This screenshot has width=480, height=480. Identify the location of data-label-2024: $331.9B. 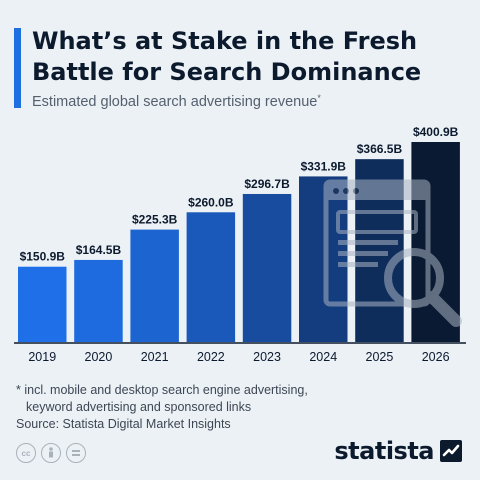
(324, 166).